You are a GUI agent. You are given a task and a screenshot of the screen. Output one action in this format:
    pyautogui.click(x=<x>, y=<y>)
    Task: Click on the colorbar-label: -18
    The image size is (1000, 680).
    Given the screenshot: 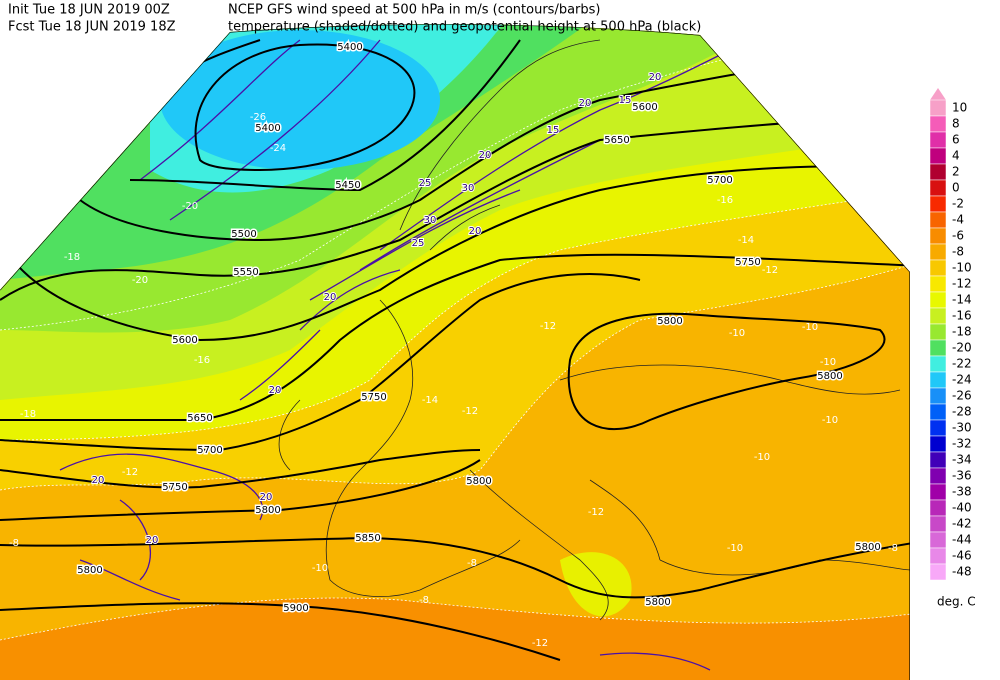 What is the action you would take?
    pyautogui.click(x=962, y=332)
    